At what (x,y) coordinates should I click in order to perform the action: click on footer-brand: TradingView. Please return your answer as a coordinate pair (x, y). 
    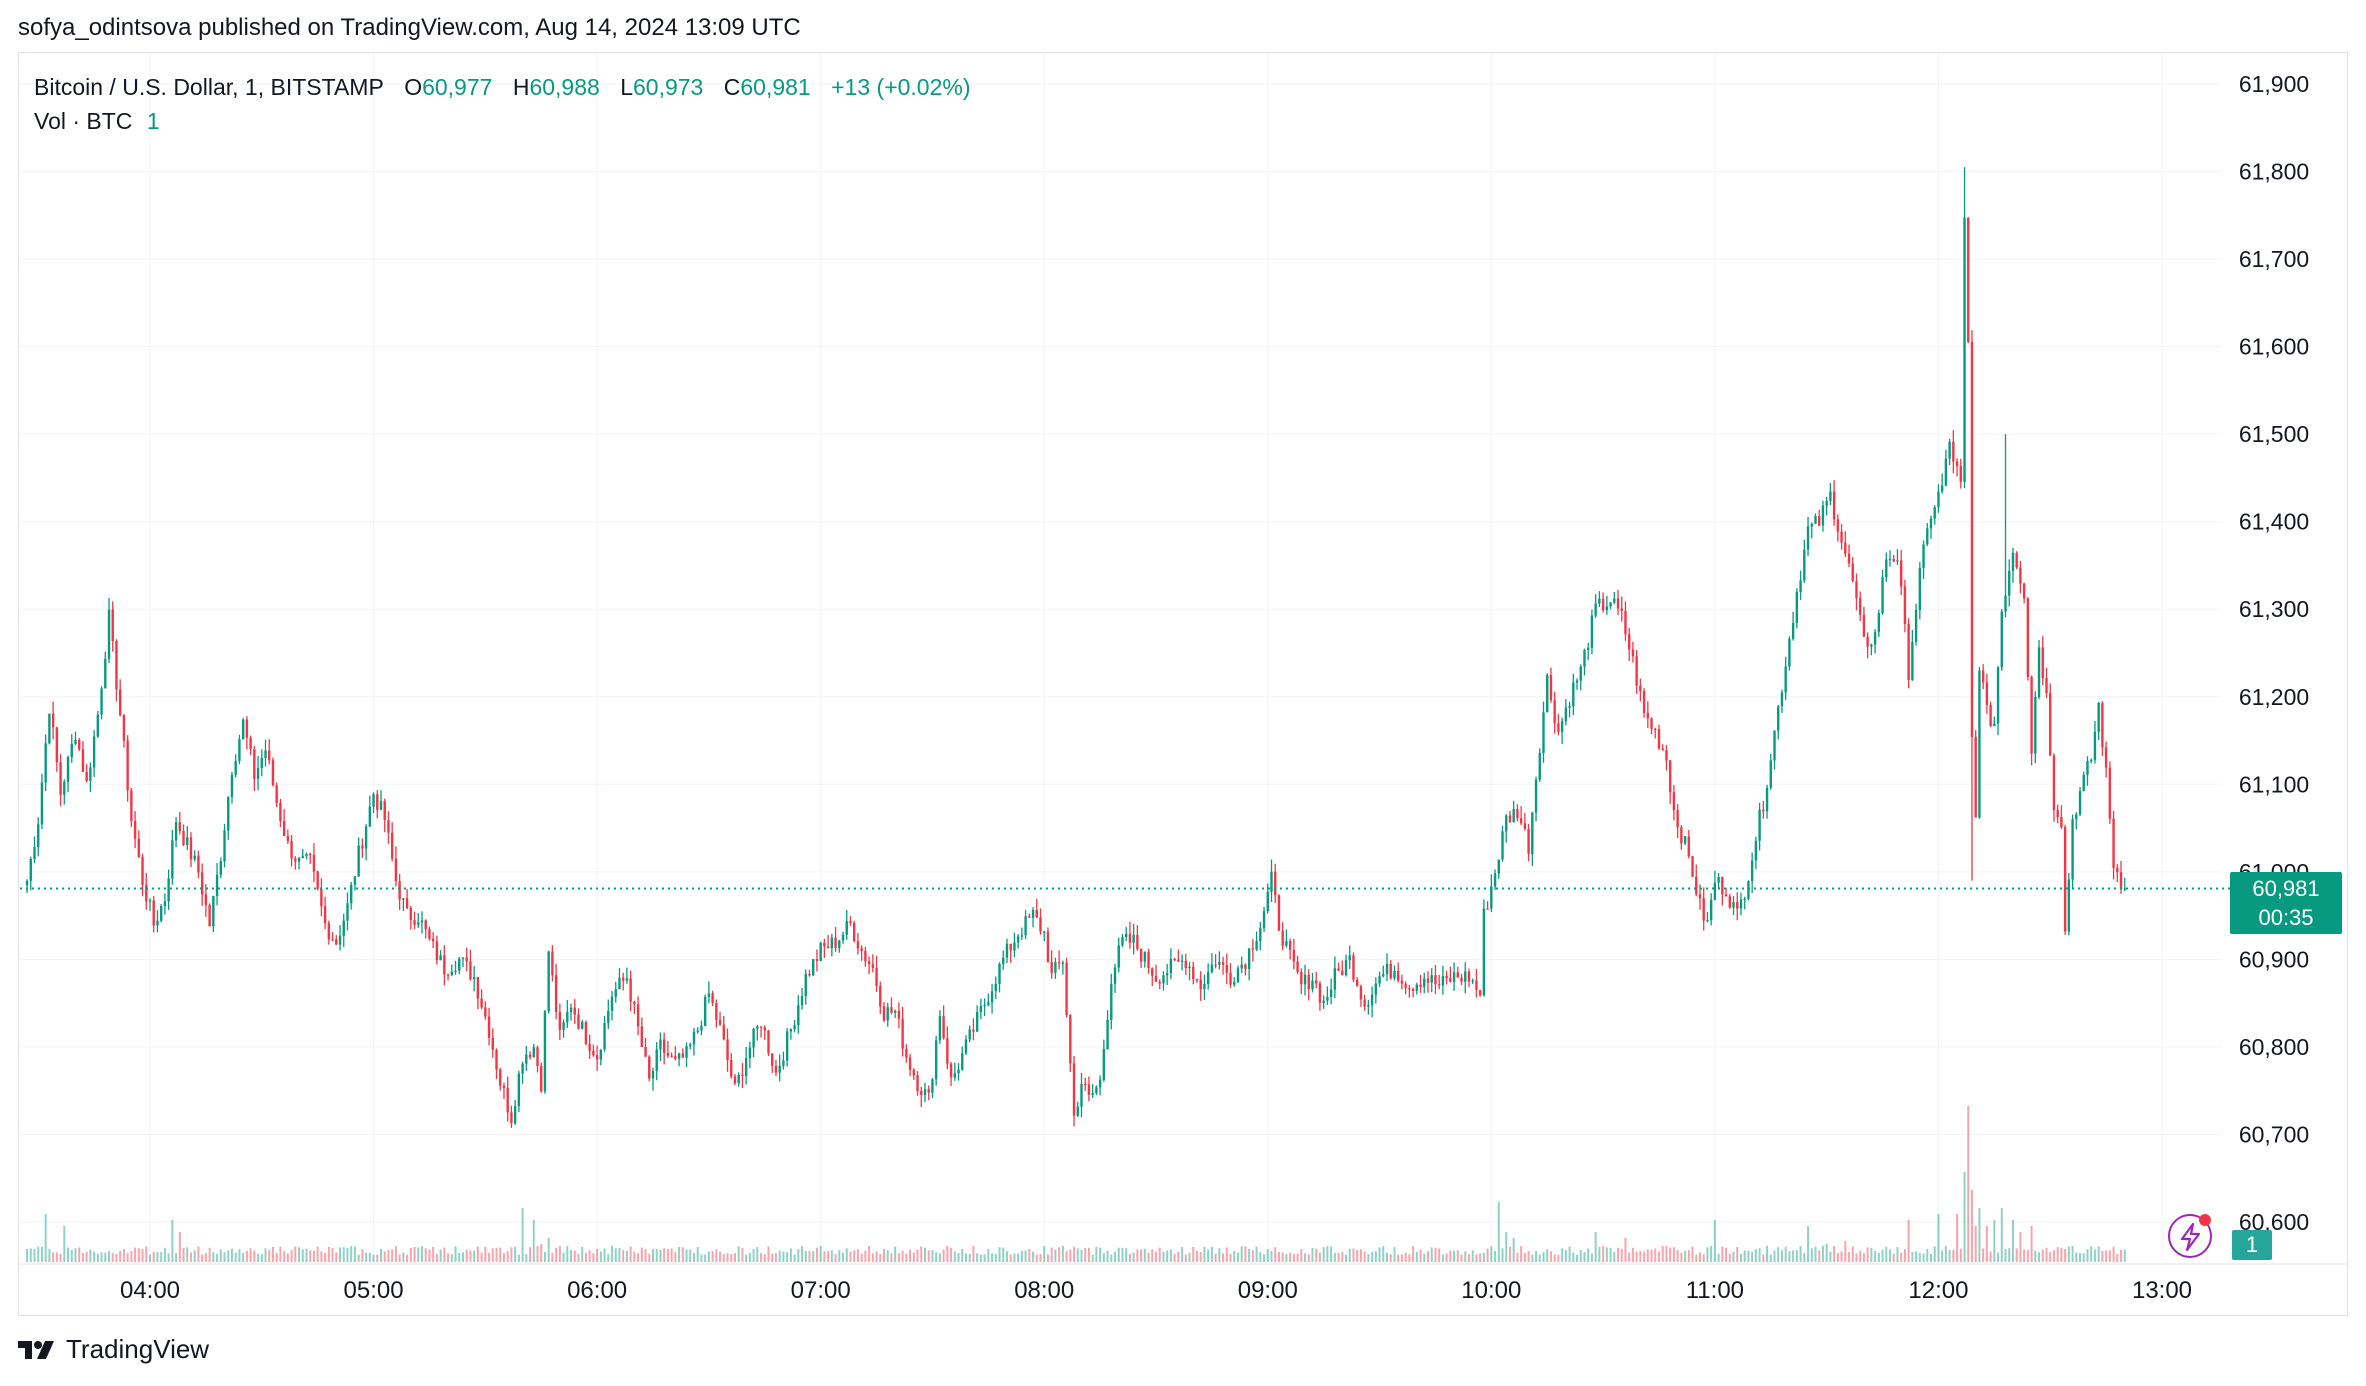
    Looking at the image, I should click on (113, 1349).